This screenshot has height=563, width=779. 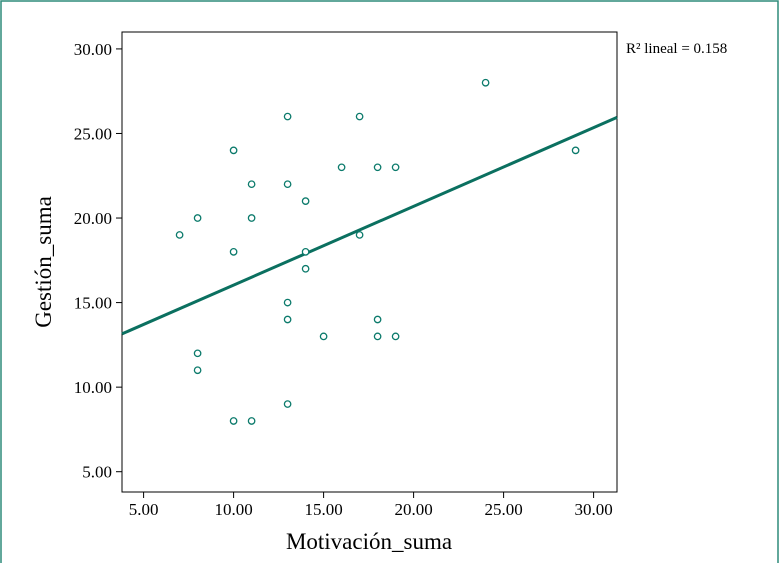 I want to click on x-tick-label: 20.00, so click(x=413, y=509).